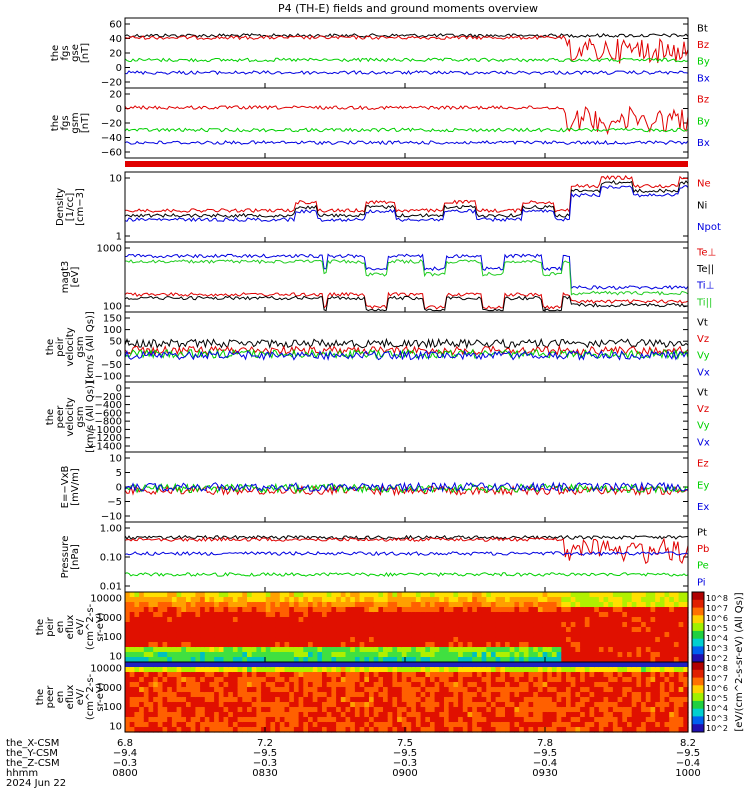 Image resolution: width=750 pixels, height=800 pixels. What do you see at coordinates (688, 753) in the screenshot?
I see `xaxis-value: −9.5` at bounding box center [688, 753].